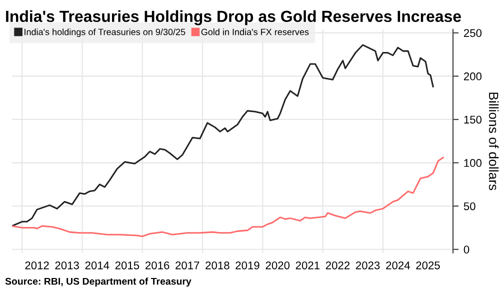 The width and height of the screenshot is (500, 294). Describe the element at coordinates (278, 265) in the screenshot. I see `x-tick-label: 2020` at that location.